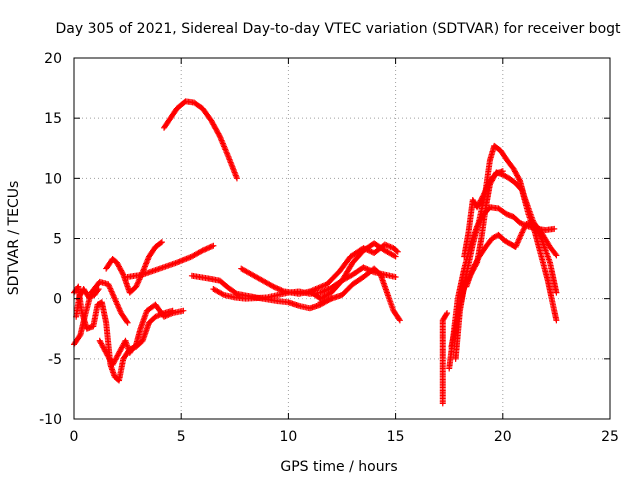 The height and width of the screenshot is (480, 640). Describe the element at coordinates (200, 140) in the screenshot. I see `series-arc-f` at that location.